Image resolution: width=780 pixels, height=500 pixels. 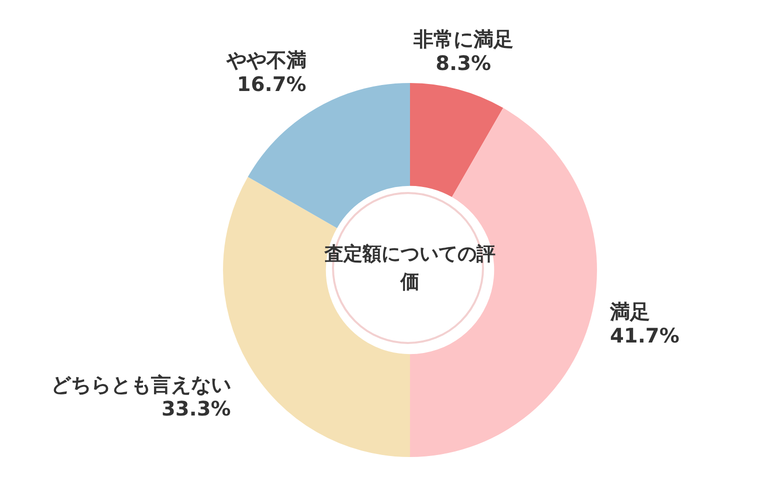 I want to click on data-label: 16.7%, so click(x=271, y=84).